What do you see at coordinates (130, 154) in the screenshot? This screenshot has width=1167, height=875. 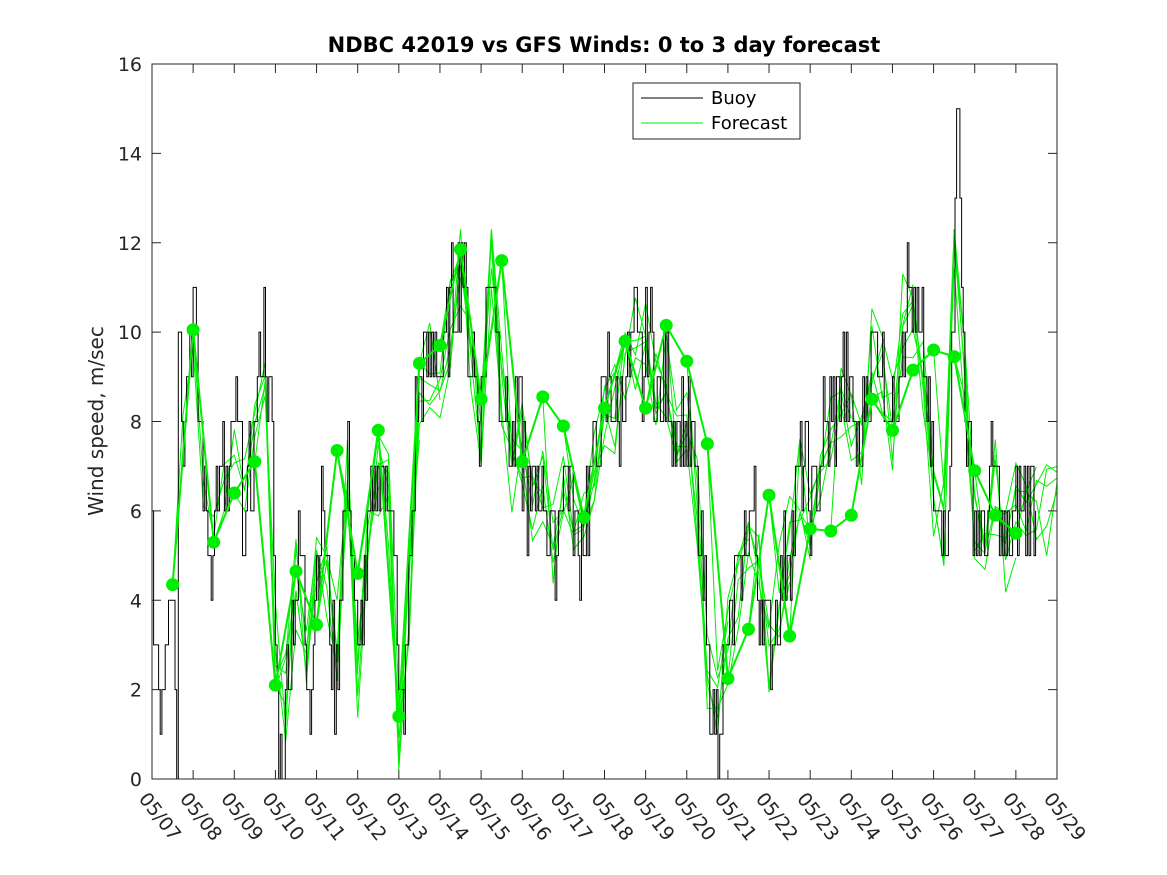 I see `y-tick-label: 14` at bounding box center [130, 154].